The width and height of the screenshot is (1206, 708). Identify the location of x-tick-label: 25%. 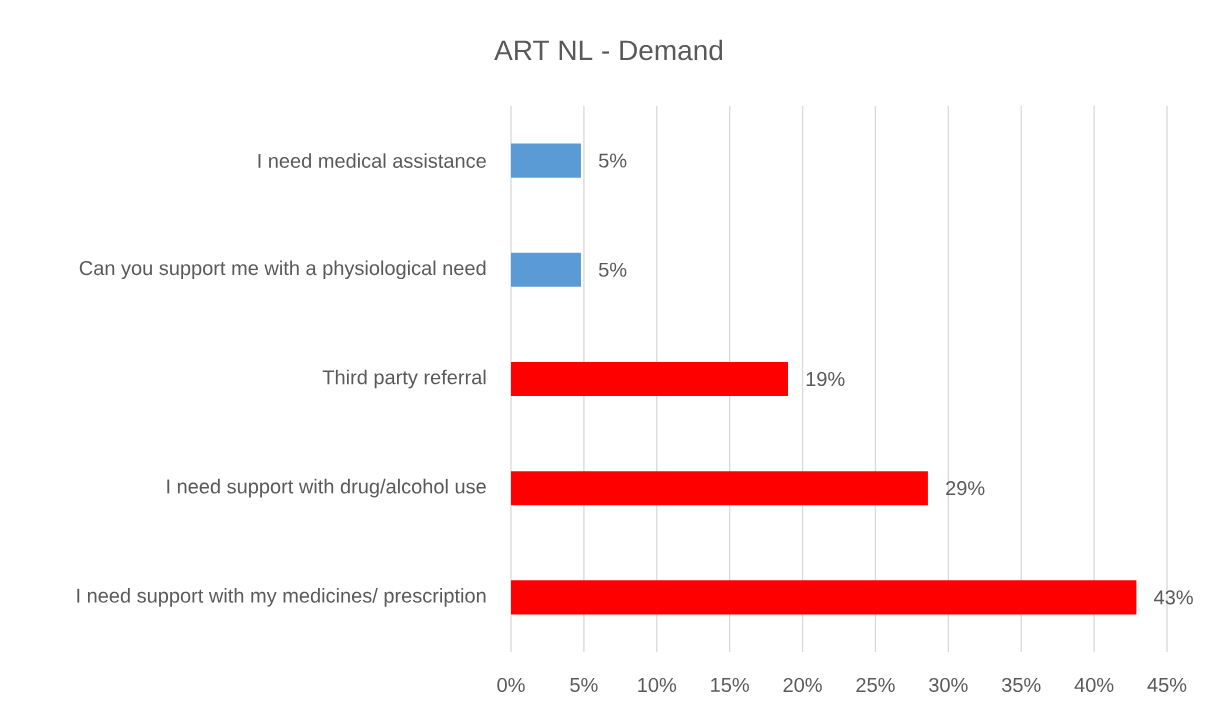
(875, 685).